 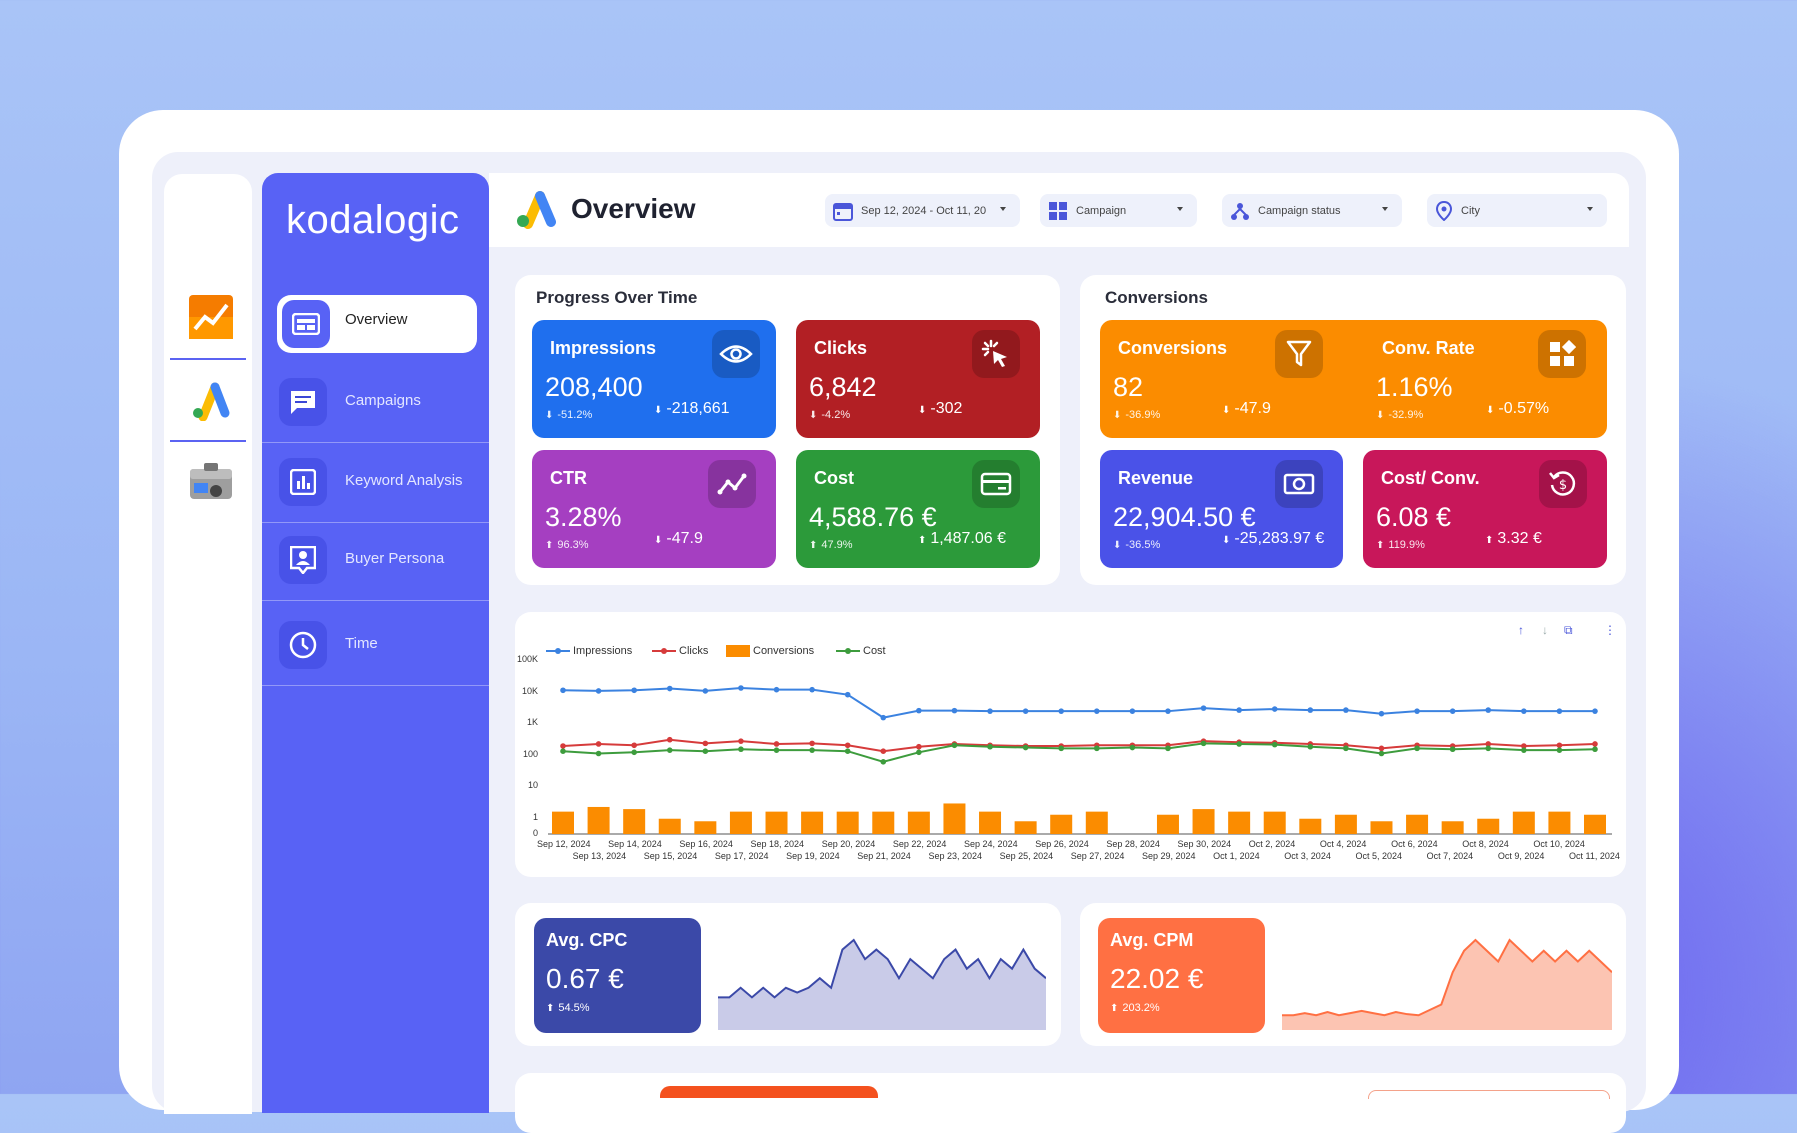 I want to click on widgets-icon, so click(x=1562, y=354).